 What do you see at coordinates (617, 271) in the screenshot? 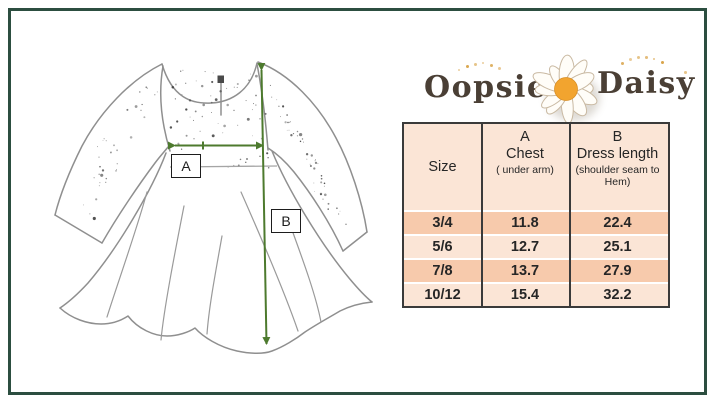
I see `length-value: 27.9` at bounding box center [617, 271].